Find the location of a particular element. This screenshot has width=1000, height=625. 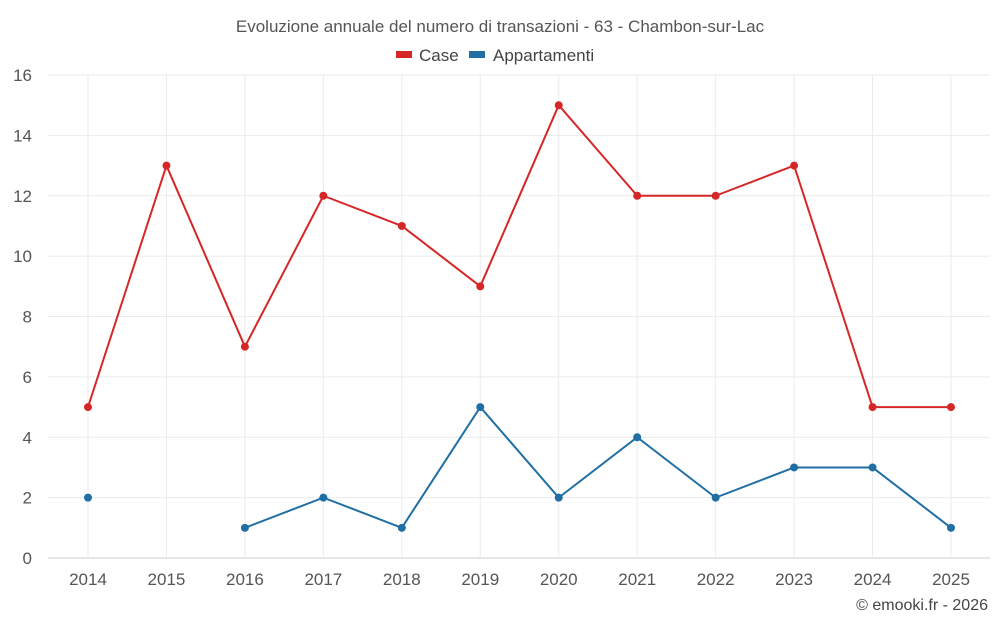

legend-label-case: Case is located at coordinates (439, 55).